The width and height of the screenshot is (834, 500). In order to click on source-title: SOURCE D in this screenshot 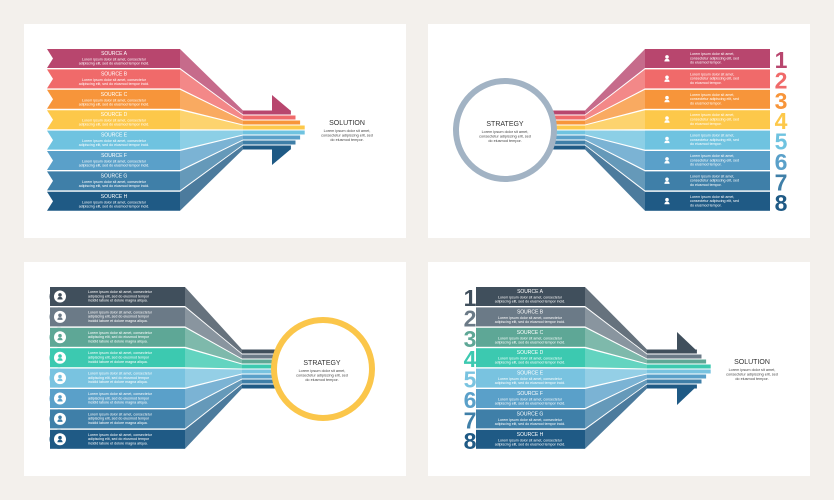, I will do `click(114, 115)`.